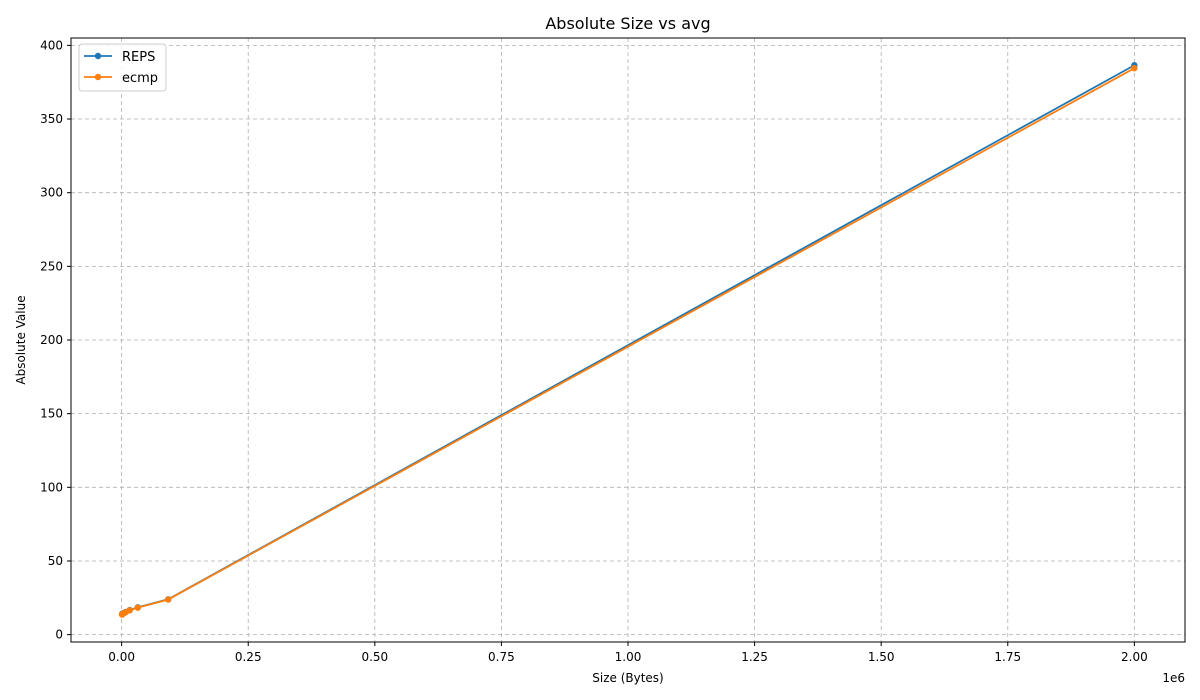  I want to click on x-tick-label: 1.75, so click(1007, 657).